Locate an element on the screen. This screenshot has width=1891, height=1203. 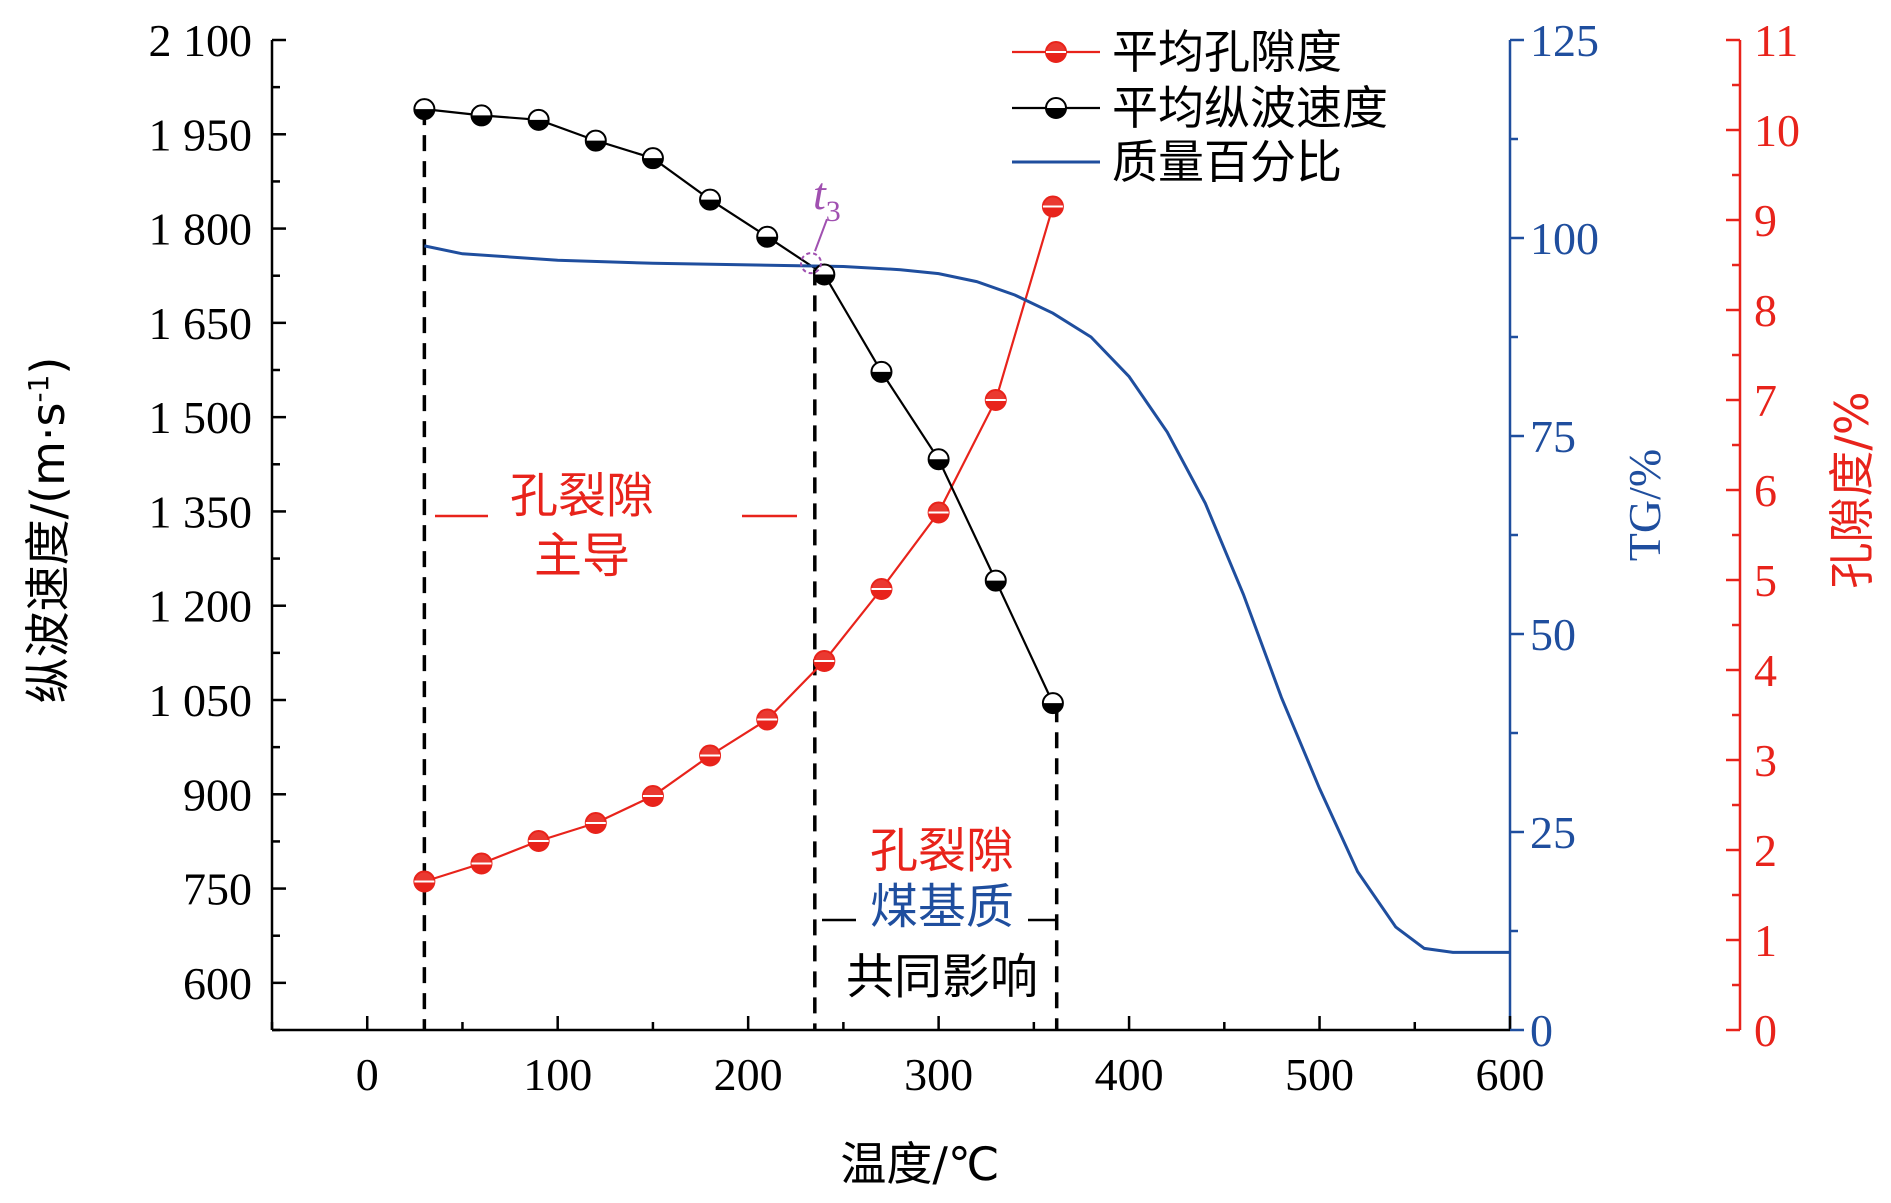
region2-label-line1: 孔裂隙 is located at coordinates (942, 851).